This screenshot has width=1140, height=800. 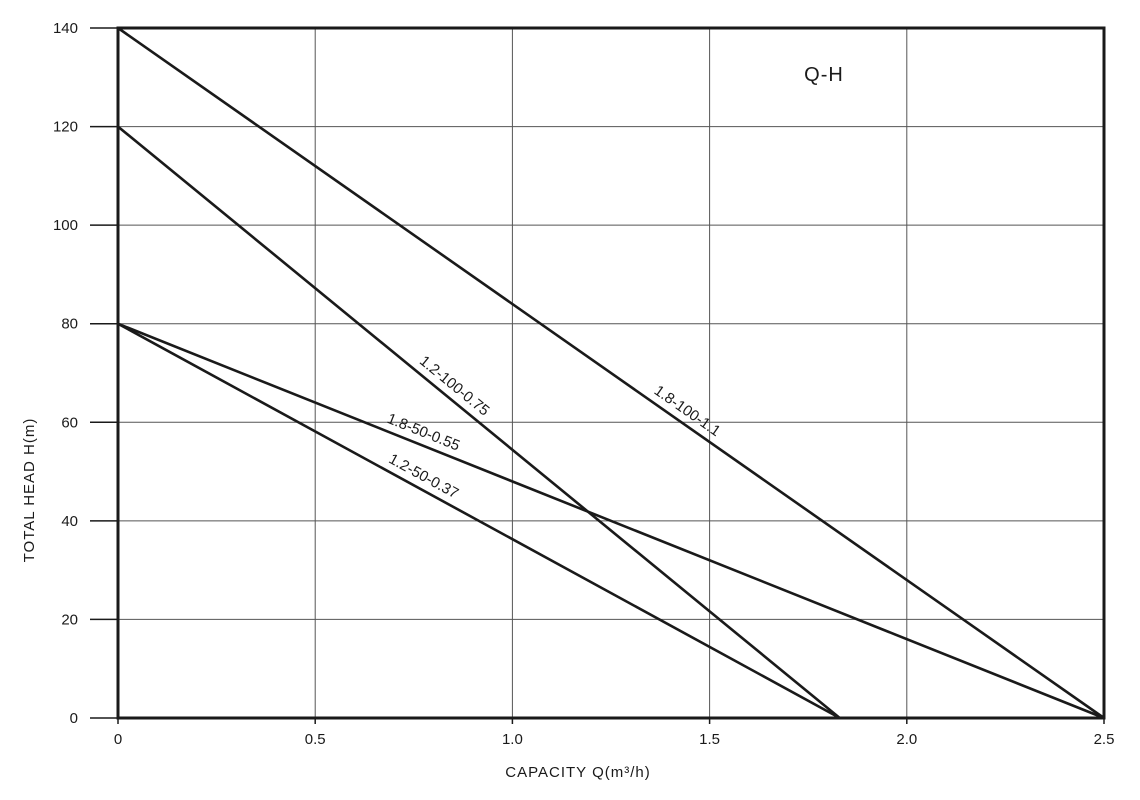 I want to click on x-tick-label: 0, so click(x=118, y=739).